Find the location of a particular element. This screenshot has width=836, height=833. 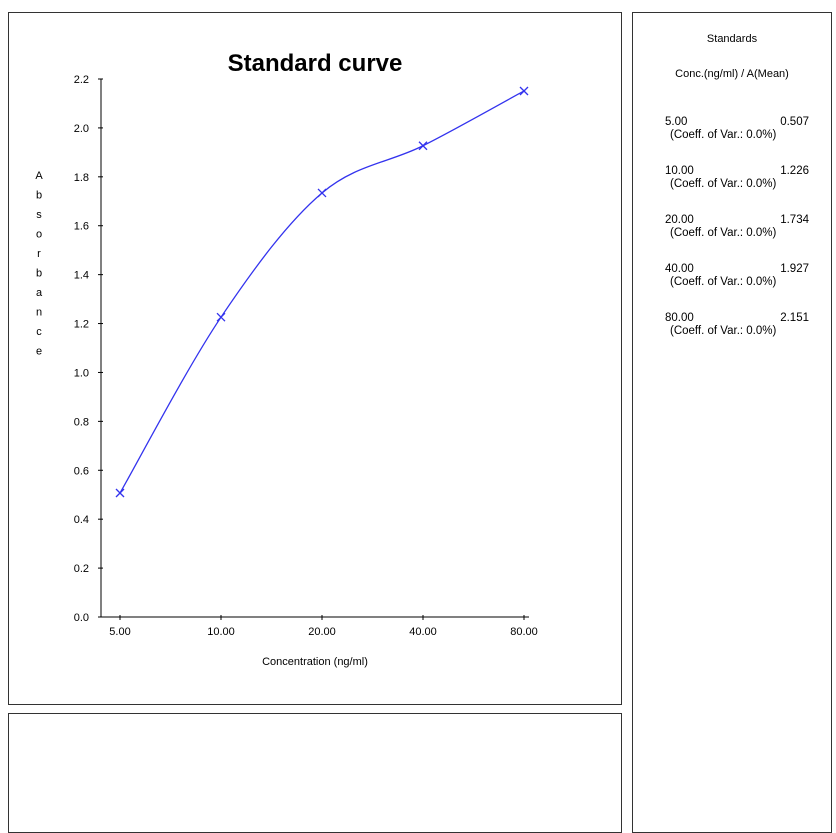

standard-item: 80.00 2.151 (Coeff. of Var.: 0.0%) is located at coordinates (740, 336).